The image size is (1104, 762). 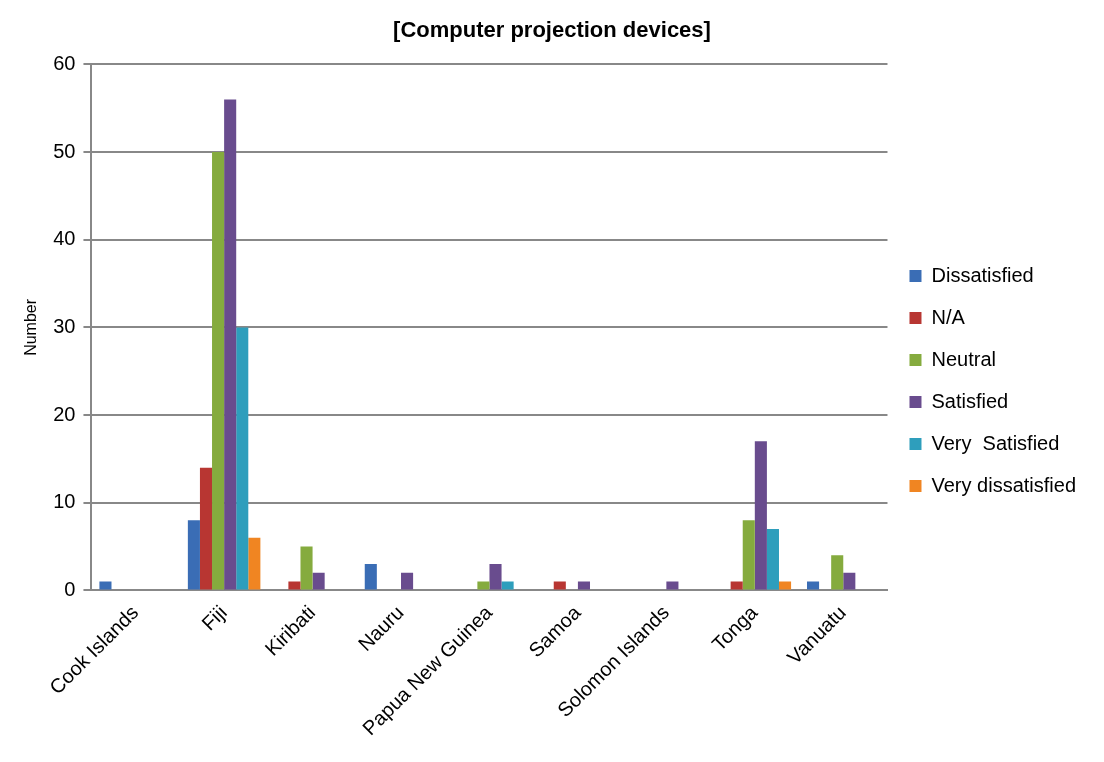 I want to click on y-tick-label: 40, so click(x=64, y=238).